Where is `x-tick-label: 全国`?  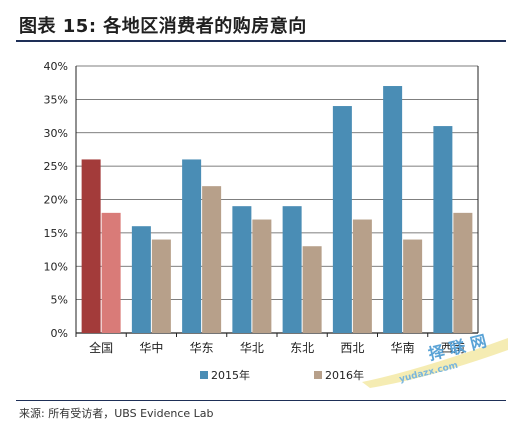
x-tick-label: 全国 is located at coordinates (101, 347).